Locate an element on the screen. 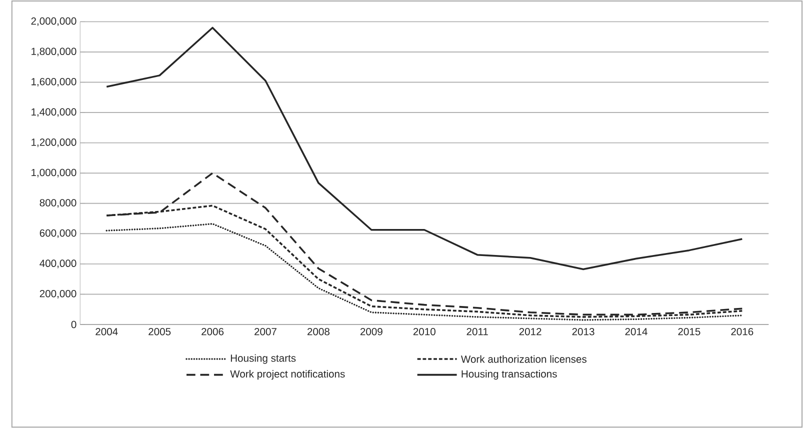  y-tick-label: 400,000 is located at coordinates (58, 264).